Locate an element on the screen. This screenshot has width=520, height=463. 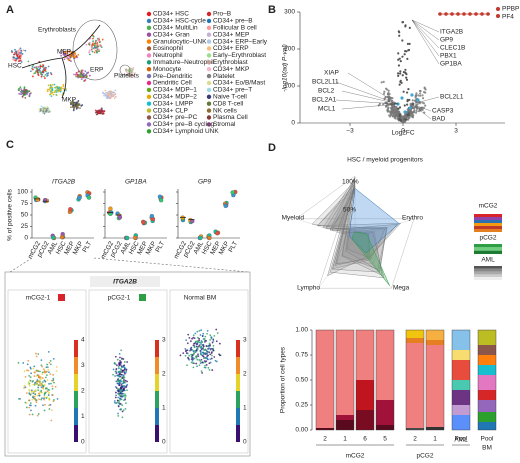
colorbar-tick: 4 is located at coordinates (83, 340).